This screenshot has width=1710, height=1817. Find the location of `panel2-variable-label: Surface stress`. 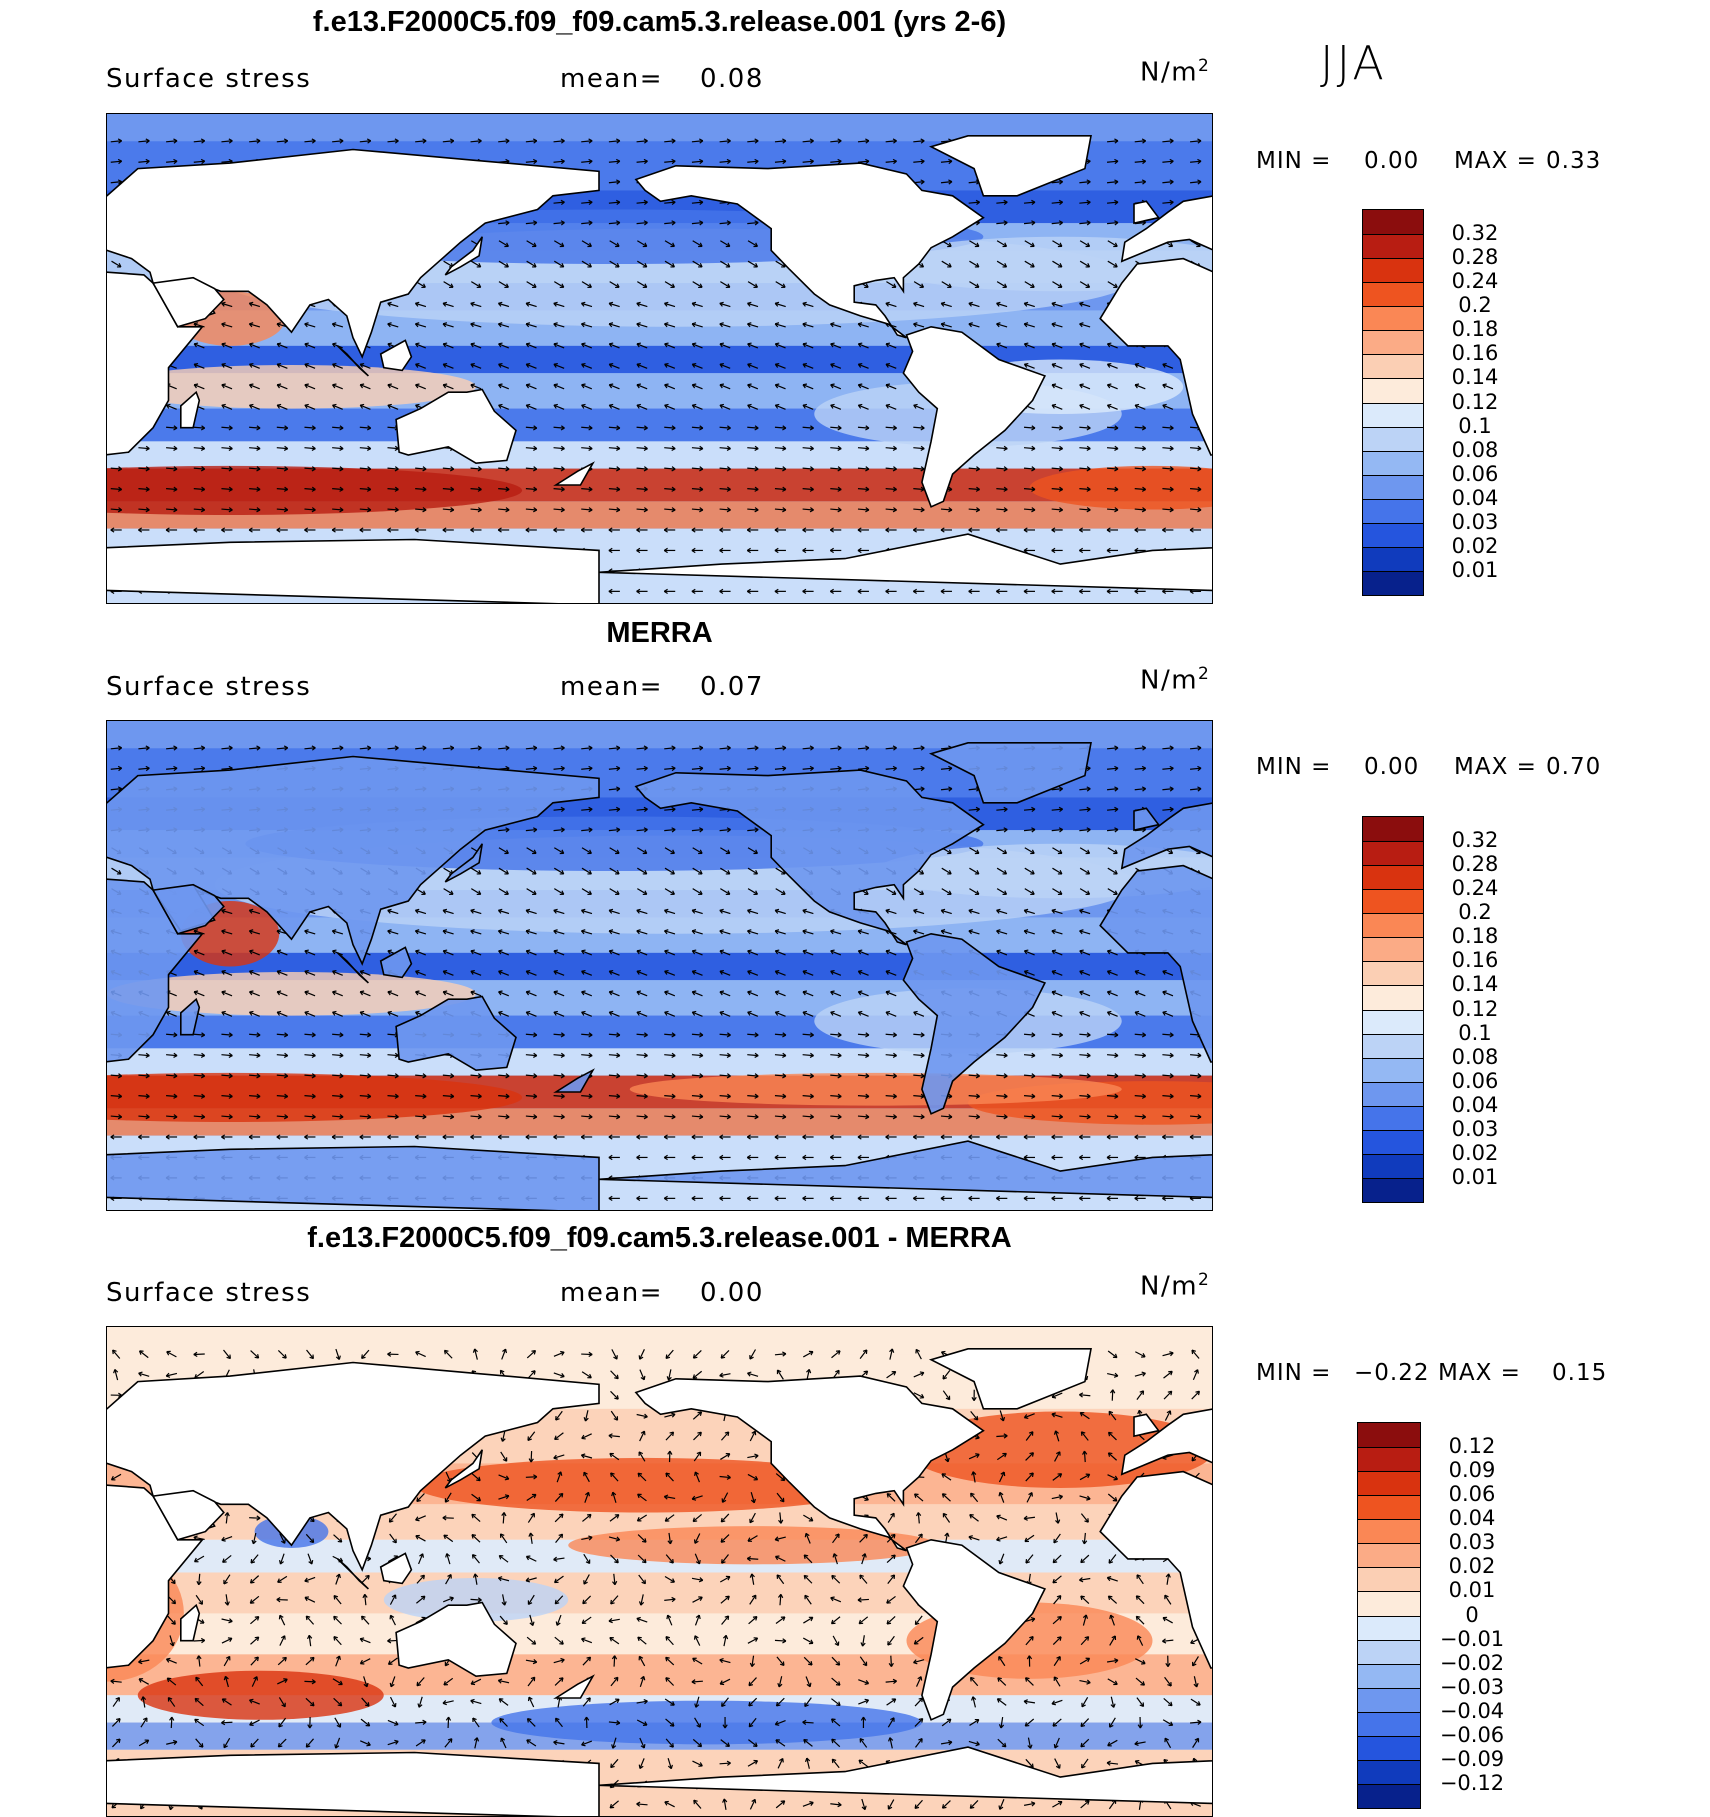

panel2-variable-label: Surface stress is located at coordinates (208, 687).